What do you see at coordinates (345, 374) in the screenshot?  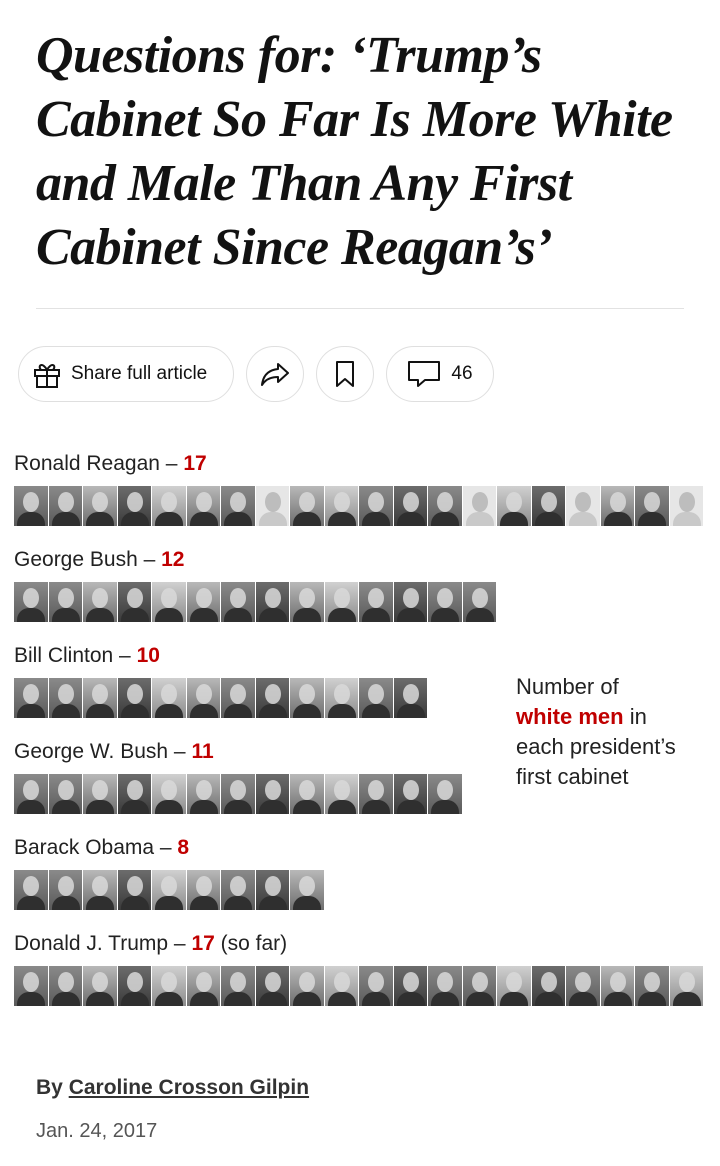 I see `save-bookmark-button` at bounding box center [345, 374].